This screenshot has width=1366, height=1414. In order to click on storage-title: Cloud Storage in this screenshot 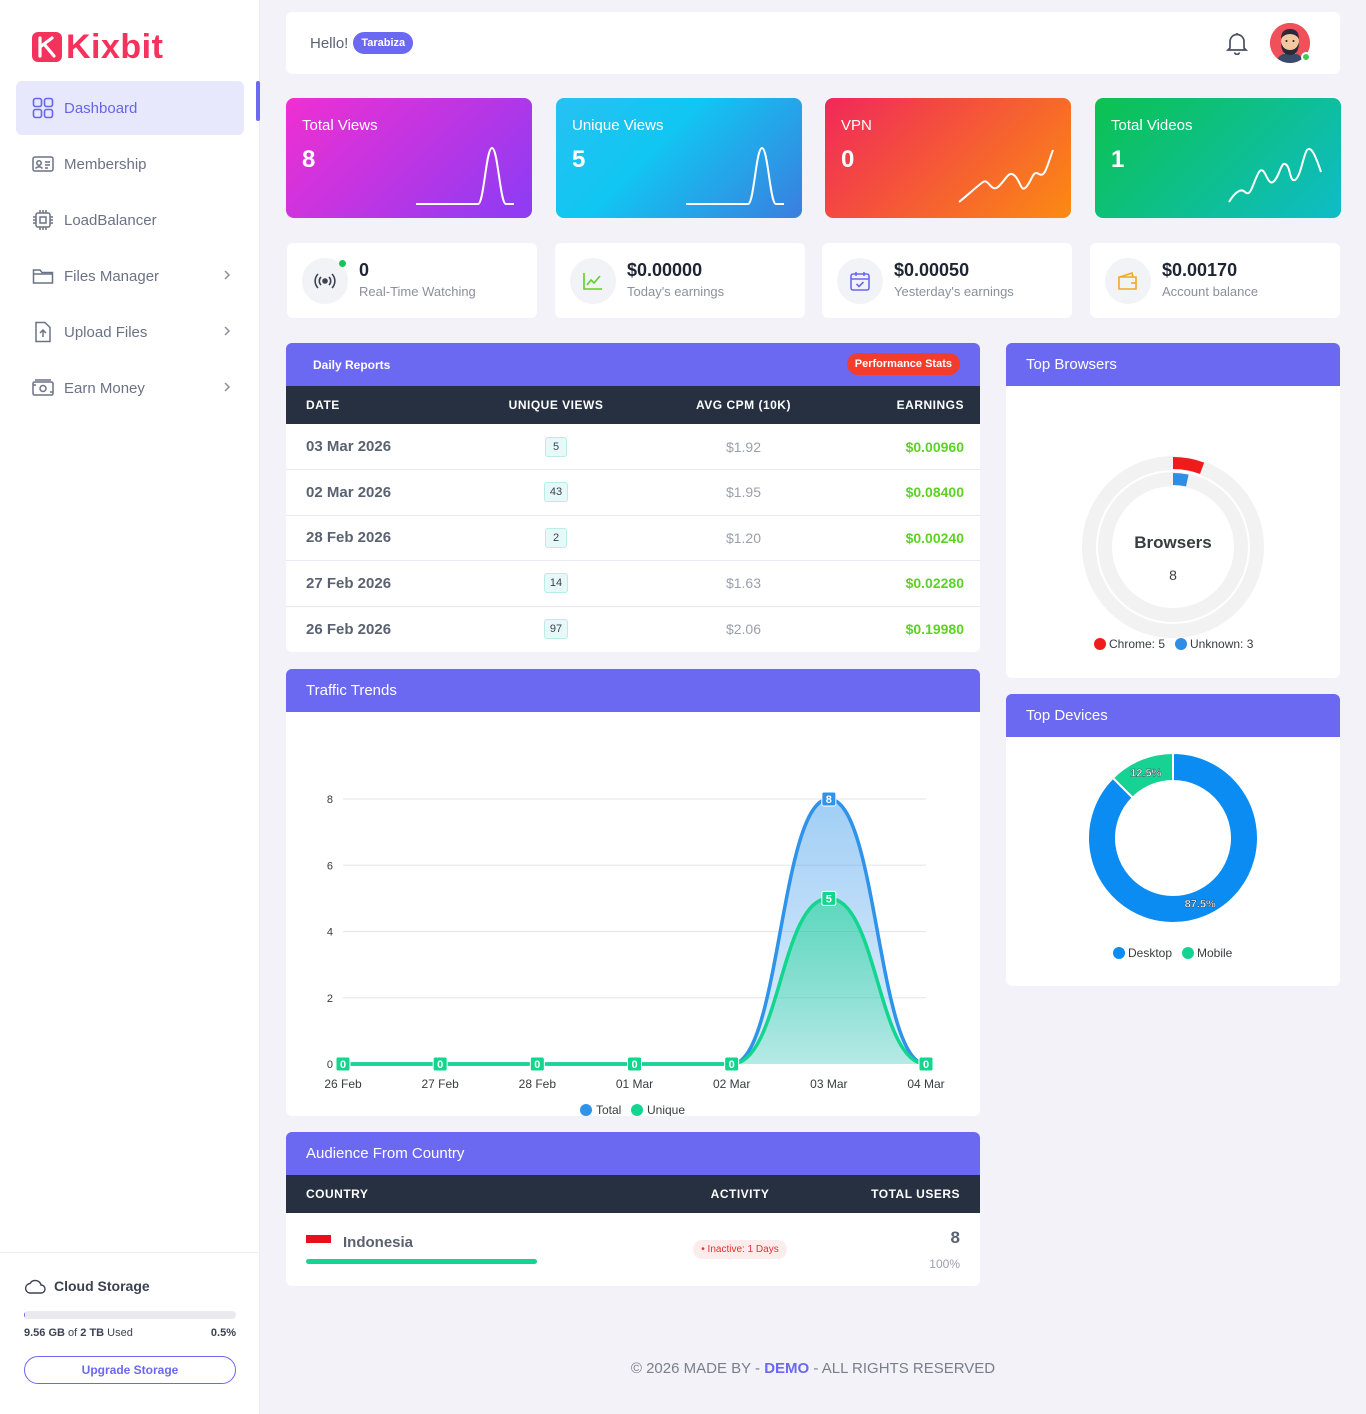, I will do `click(102, 1286)`.